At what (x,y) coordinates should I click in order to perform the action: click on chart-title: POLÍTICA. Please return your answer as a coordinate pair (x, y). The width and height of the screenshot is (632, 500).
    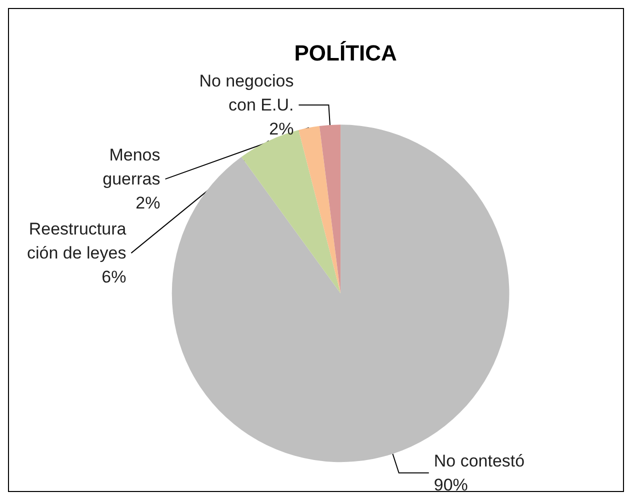
    Looking at the image, I should click on (345, 53).